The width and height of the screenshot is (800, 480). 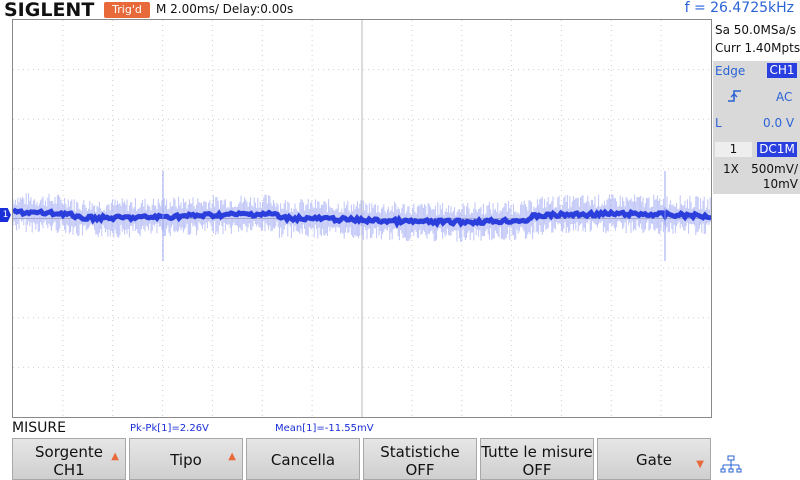 I want to click on brand-logo: SIGLENT, so click(x=49, y=10).